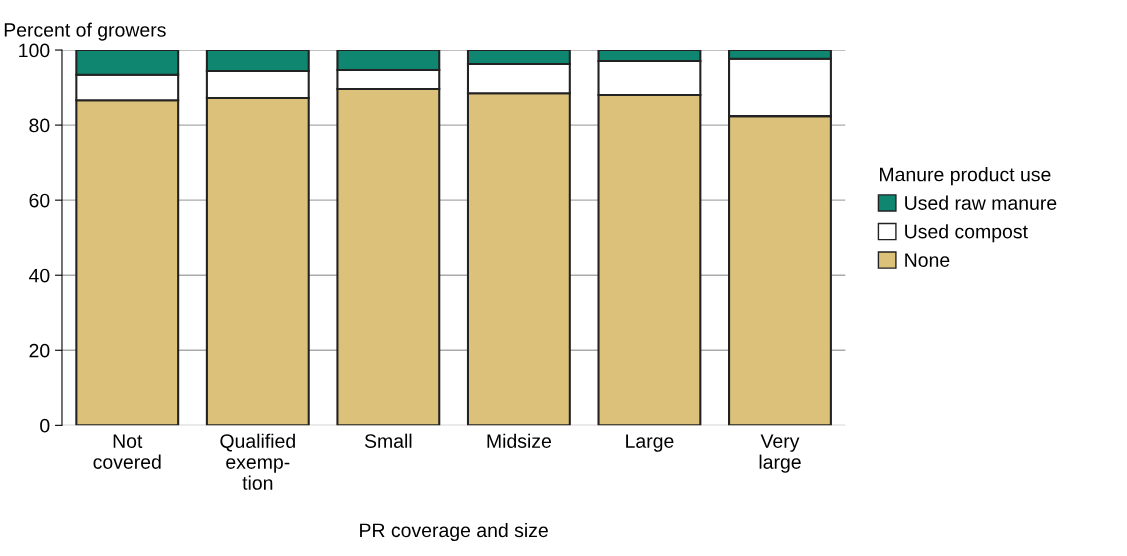 This screenshot has height=556, width=1127. What do you see at coordinates (39, 200) in the screenshot?
I see `y-tick-label: 60` at bounding box center [39, 200].